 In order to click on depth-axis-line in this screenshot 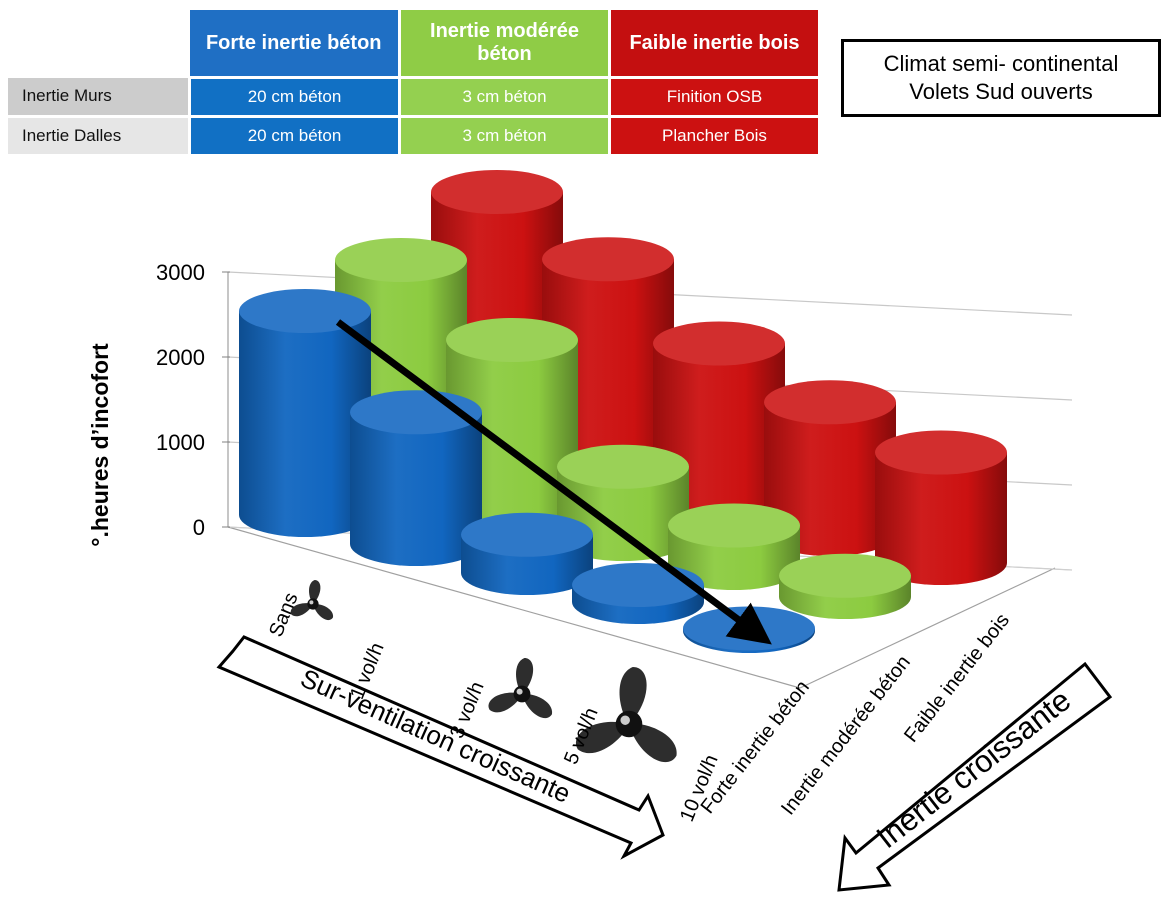, I will do `click(927, 628)`.